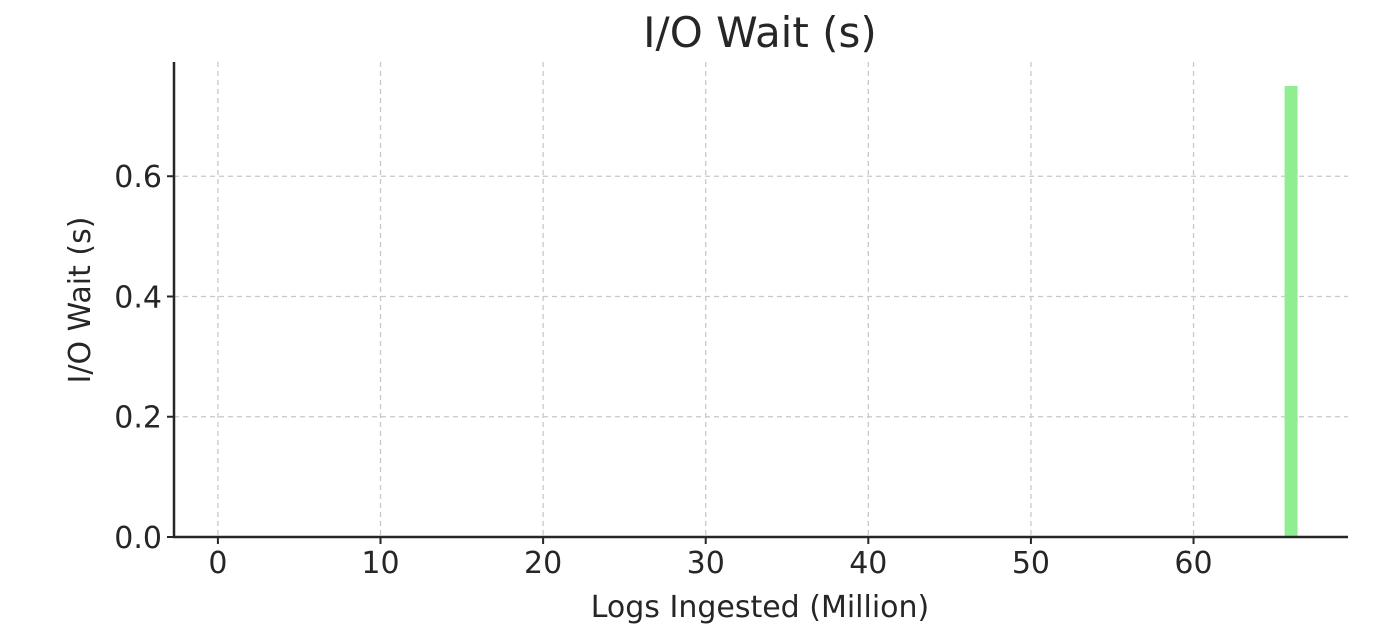 The width and height of the screenshot is (1393, 643). What do you see at coordinates (138, 418) in the screenshot?
I see `y-tick-label: 0.2` at bounding box center [138, 418].